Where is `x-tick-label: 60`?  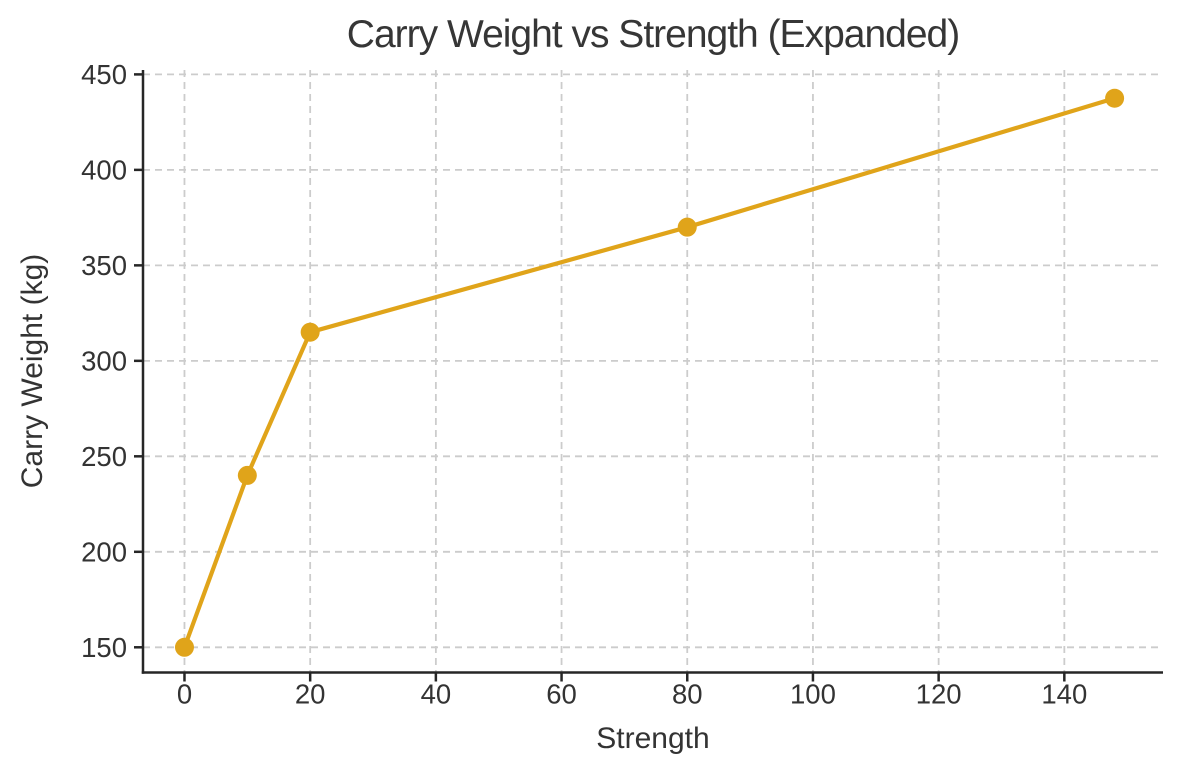 x-tick-label: 60 is located at coordinates (561, 694).